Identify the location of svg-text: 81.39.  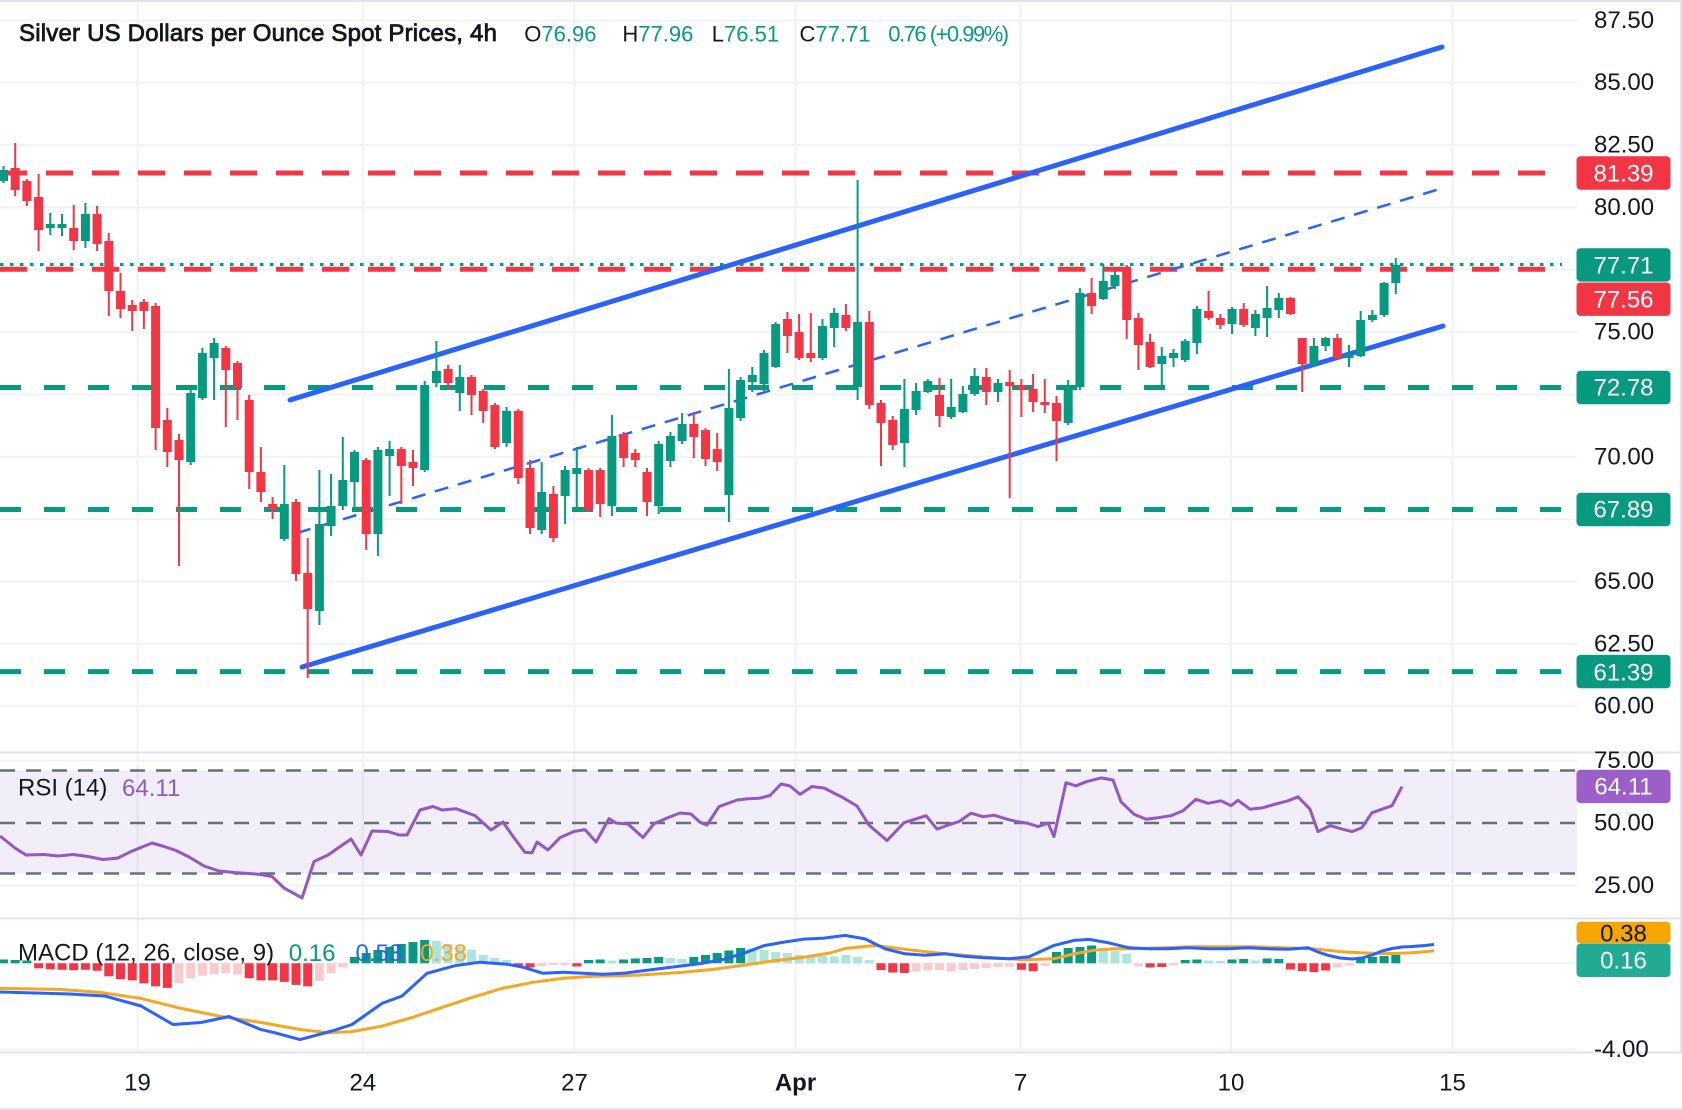
(1623, 174).